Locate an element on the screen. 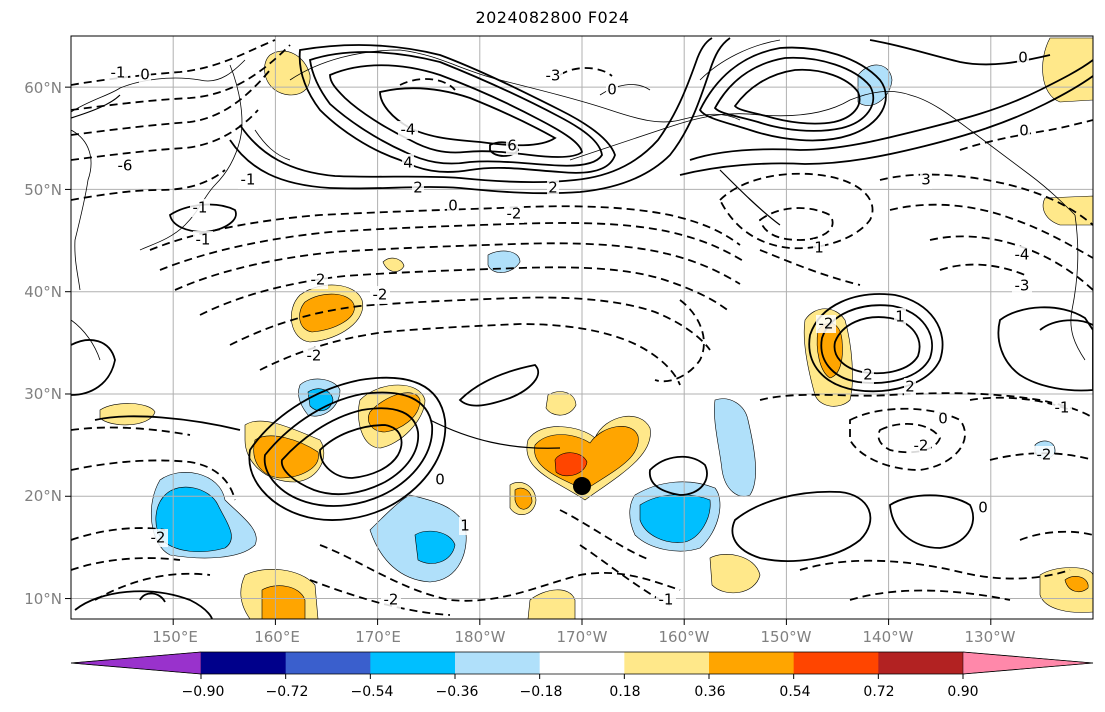  contour-label: -6 is located at coordinates (125, 166).